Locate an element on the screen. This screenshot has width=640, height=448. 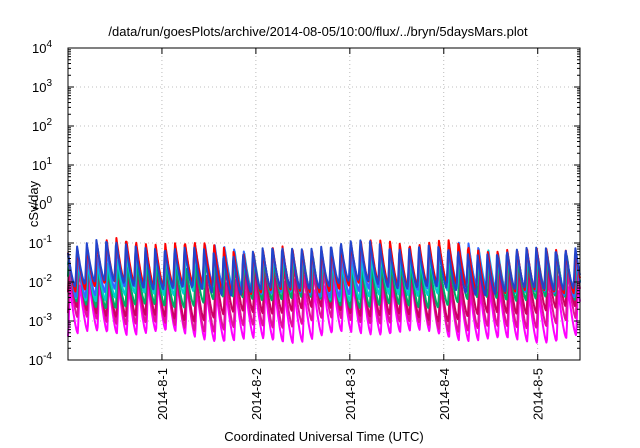
x-tick-label: 2014-8-5 is located at coordinates (538, 394).